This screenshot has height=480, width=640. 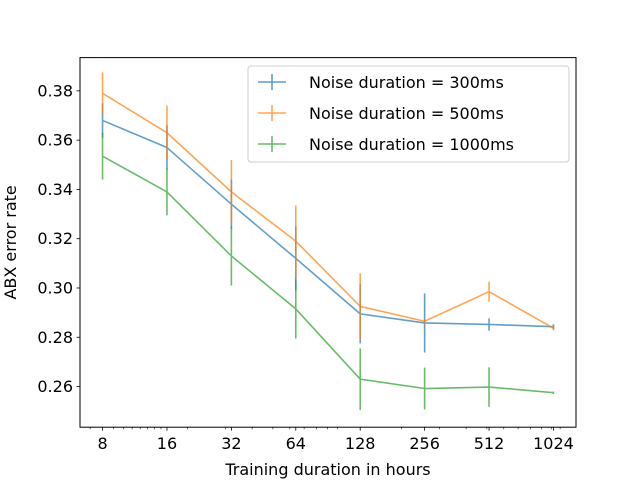 What do you see at coordinates (55, 140) in the screenshot?
I see `y-tick-label: 0.36` at bounding box center [55, 140].